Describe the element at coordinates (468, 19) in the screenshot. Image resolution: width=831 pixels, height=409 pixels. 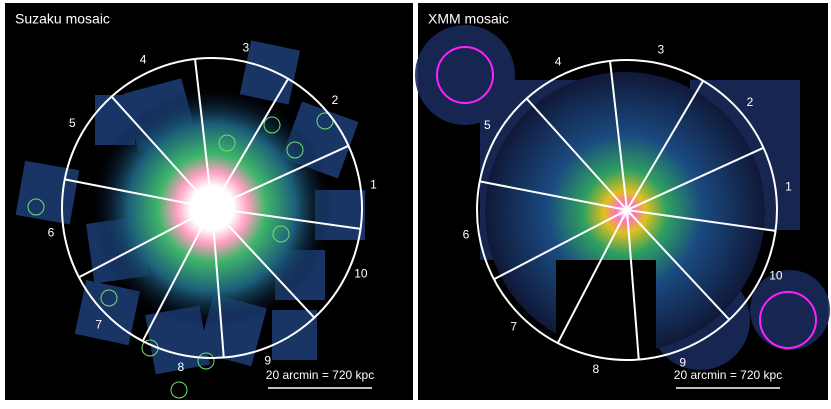
I see `panel-title: XMM mosaic` at that location.